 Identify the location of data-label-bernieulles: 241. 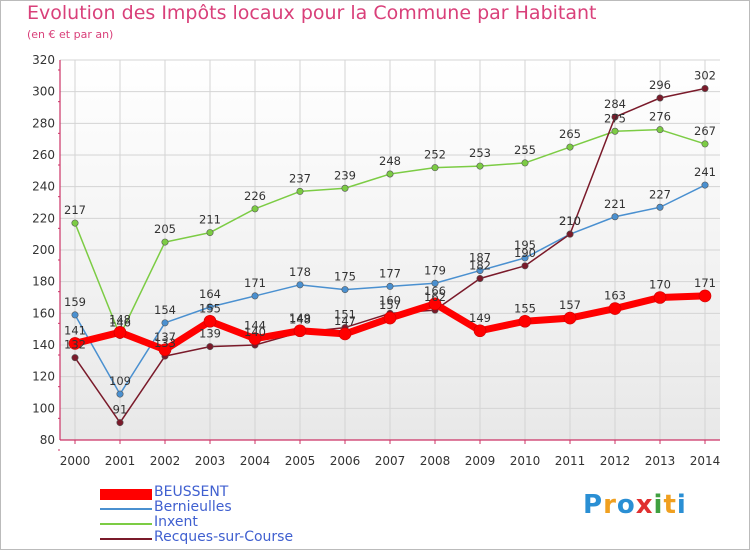
(705, 172).